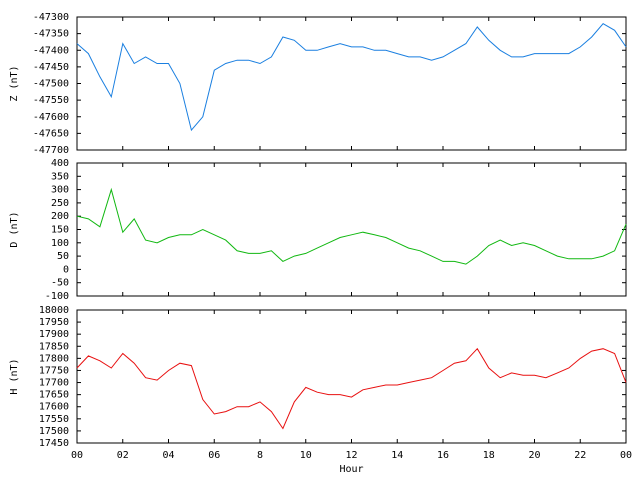 This screenshot has height=480, width=640. I want to click on y-tick-label: 17750, so click(54, 370).